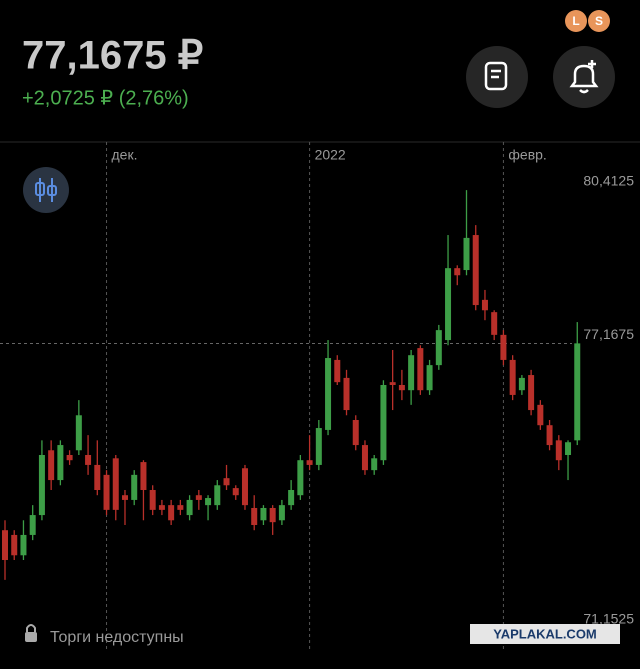 The image size is (640, 669). I want to click on x-tick-label: дек., so click(125, 155).